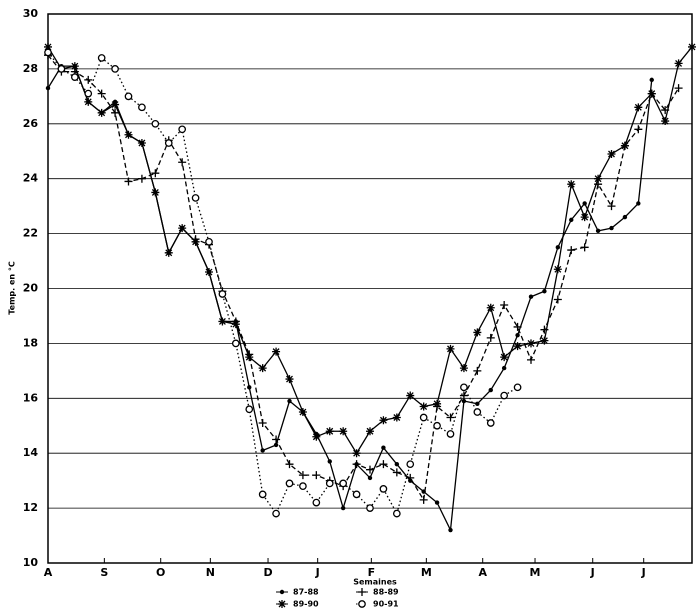 This screenshot has height=614, width=700. I want to click on legend-label: 88-89, so click(386, 592).